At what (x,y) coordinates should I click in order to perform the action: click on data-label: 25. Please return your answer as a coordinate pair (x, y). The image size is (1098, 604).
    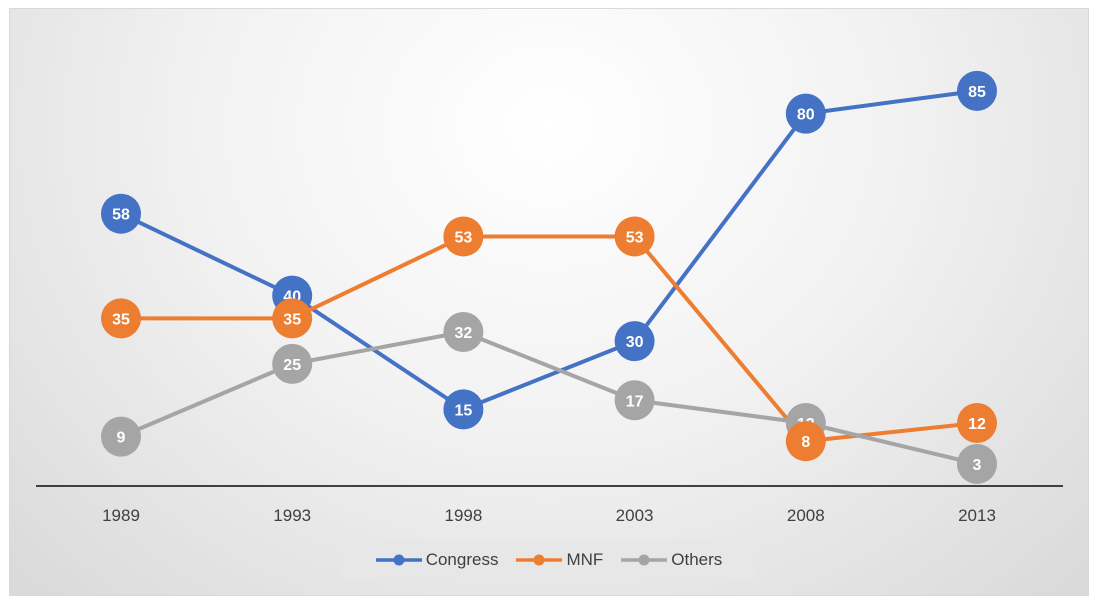
    Looking at the image, I should click on (292, 365).